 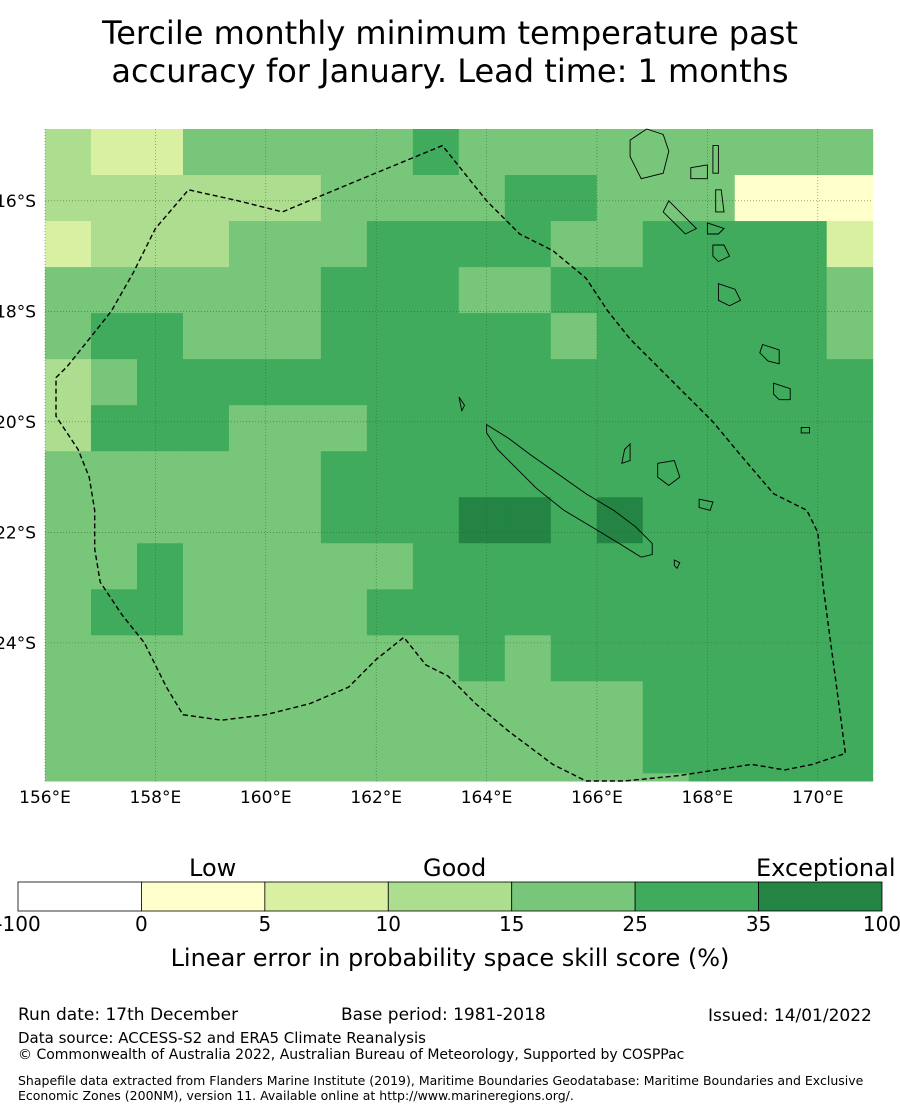 What do you see at coordinates (45, 798) in the screenshot?
I see `lon-tick-label: 156°E` at bounding box center [45, 798].